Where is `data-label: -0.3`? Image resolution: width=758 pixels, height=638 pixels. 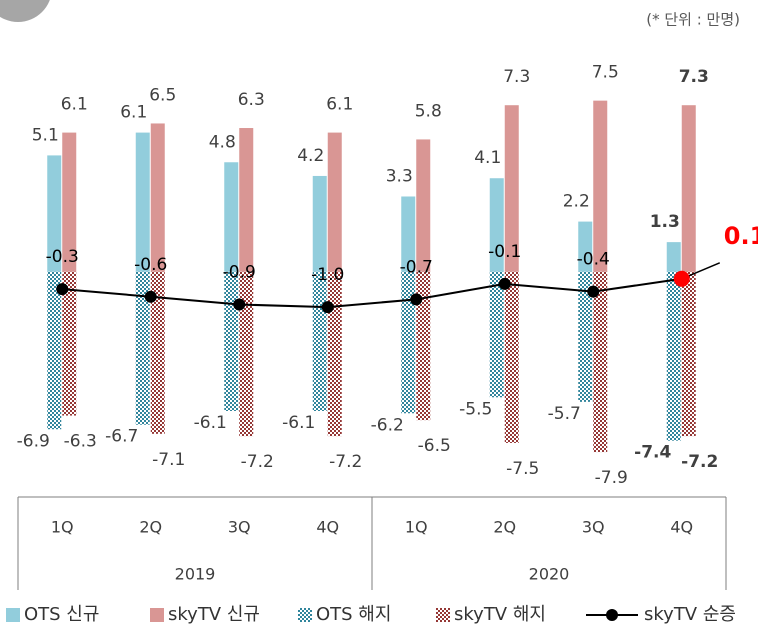 data-label: -0.3 is located at coordinates (62, 257).